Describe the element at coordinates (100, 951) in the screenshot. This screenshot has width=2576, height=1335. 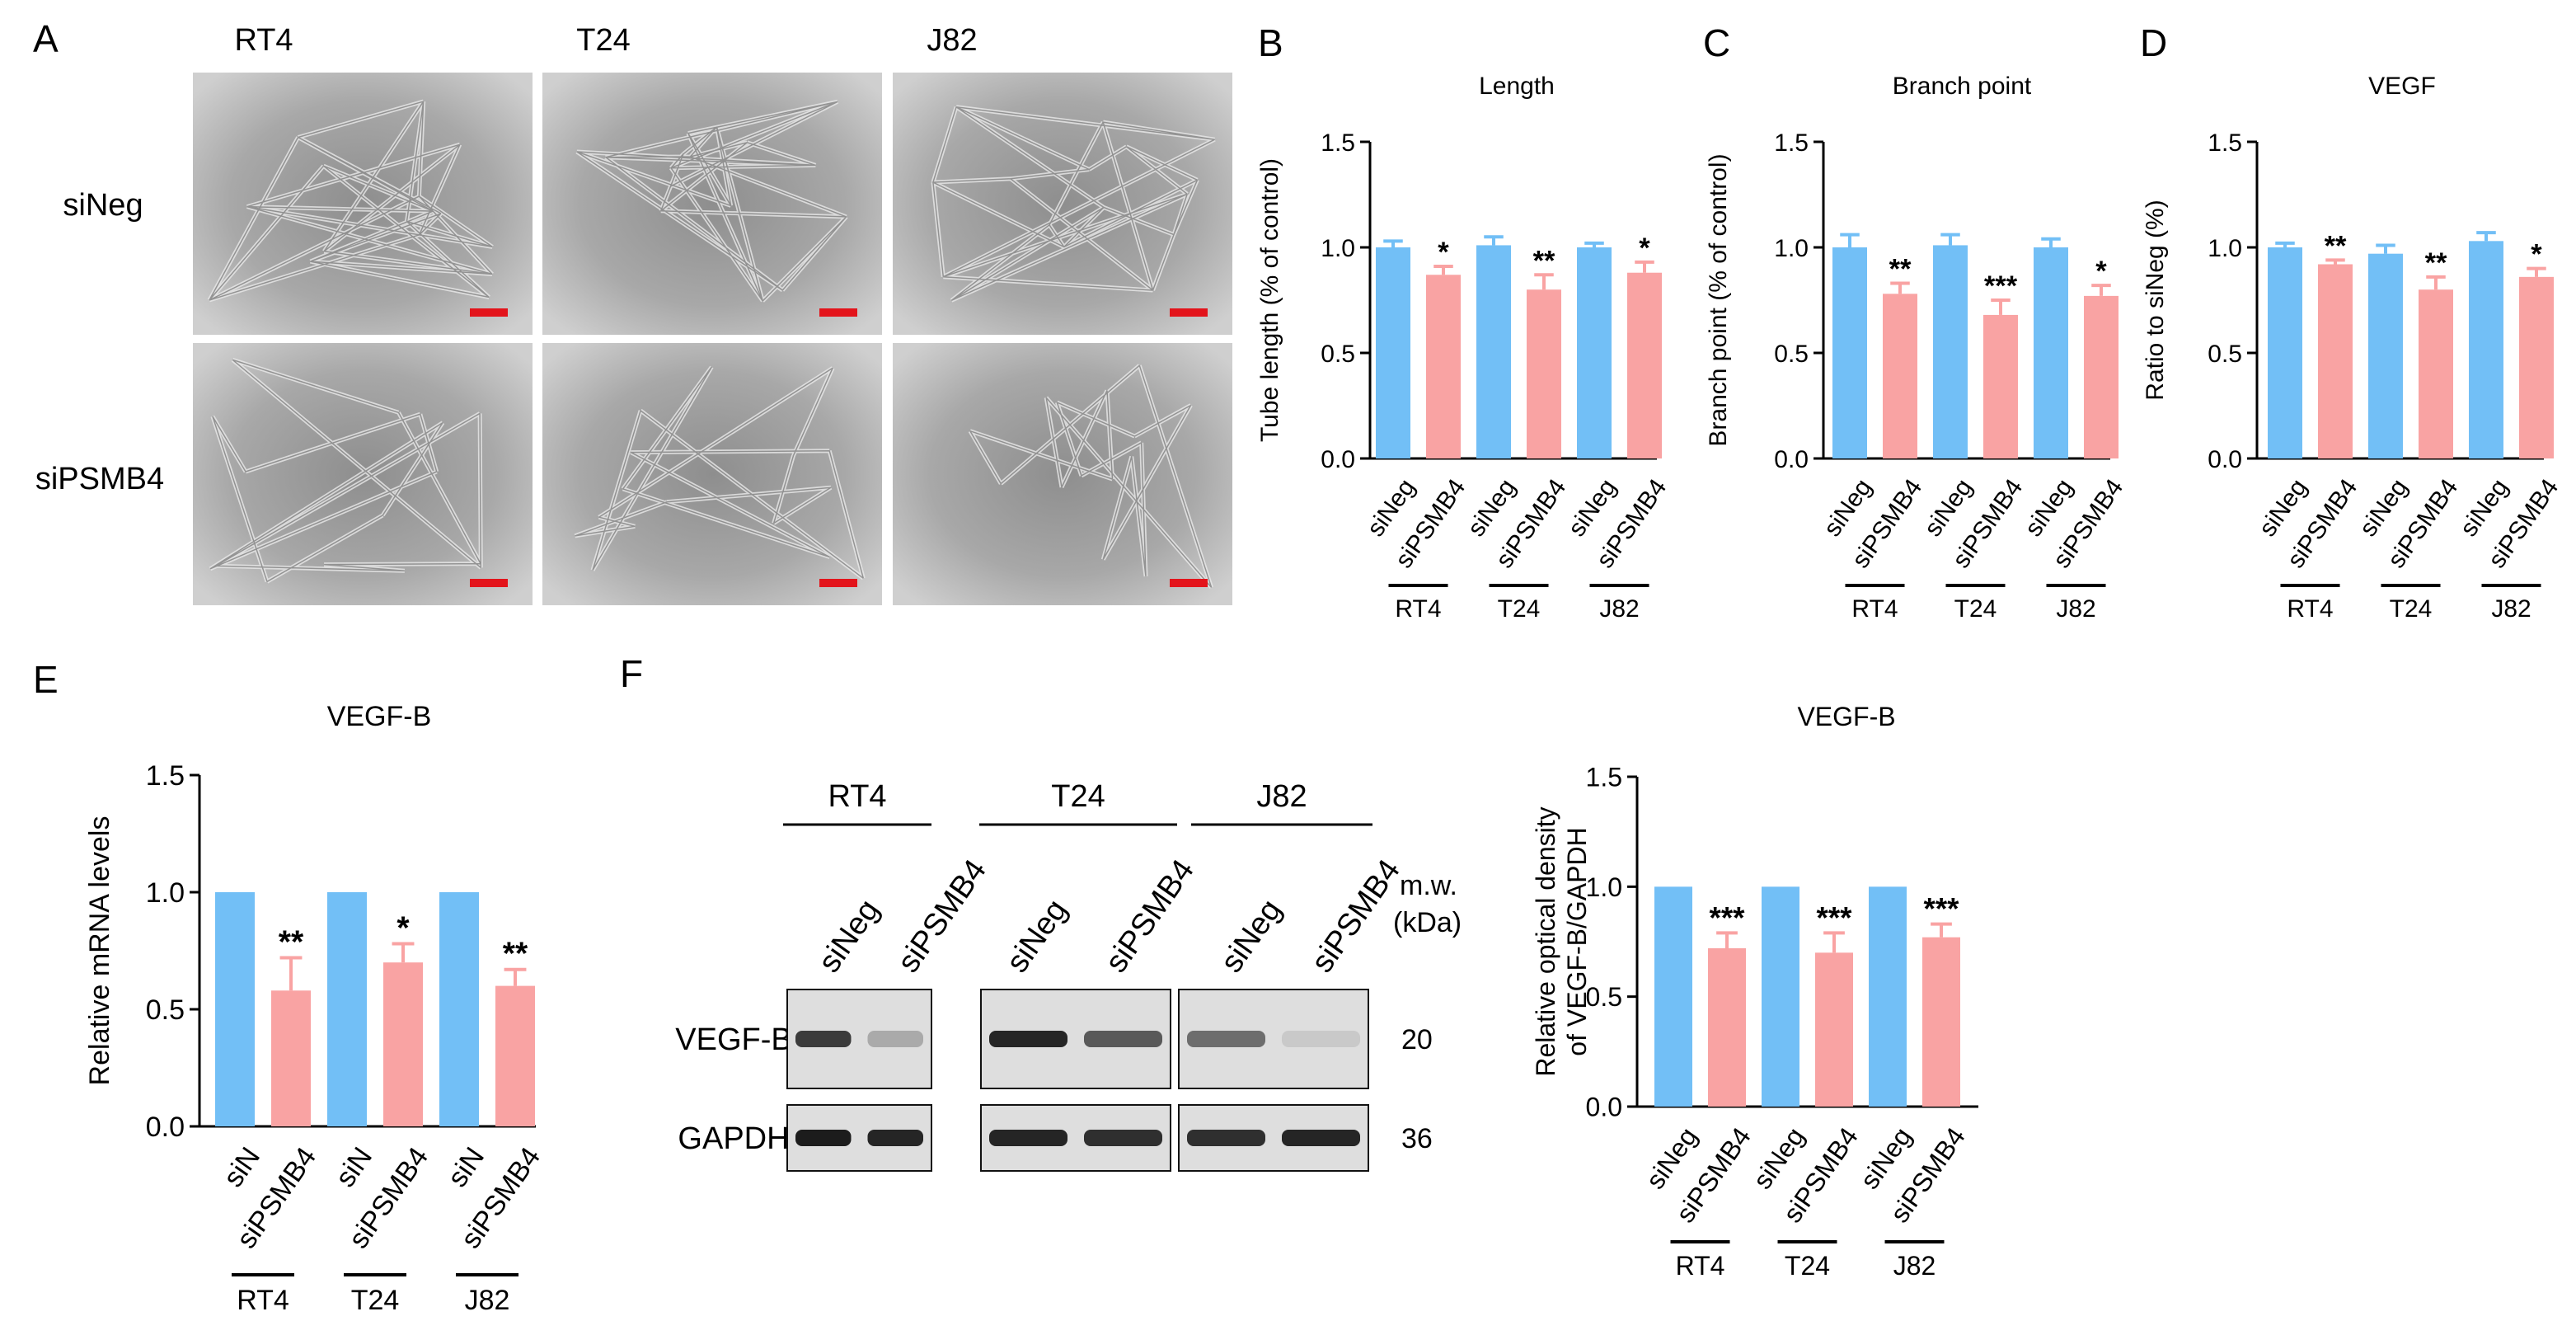
I see `y-axis-label: Relative mRNA levels` at that location.